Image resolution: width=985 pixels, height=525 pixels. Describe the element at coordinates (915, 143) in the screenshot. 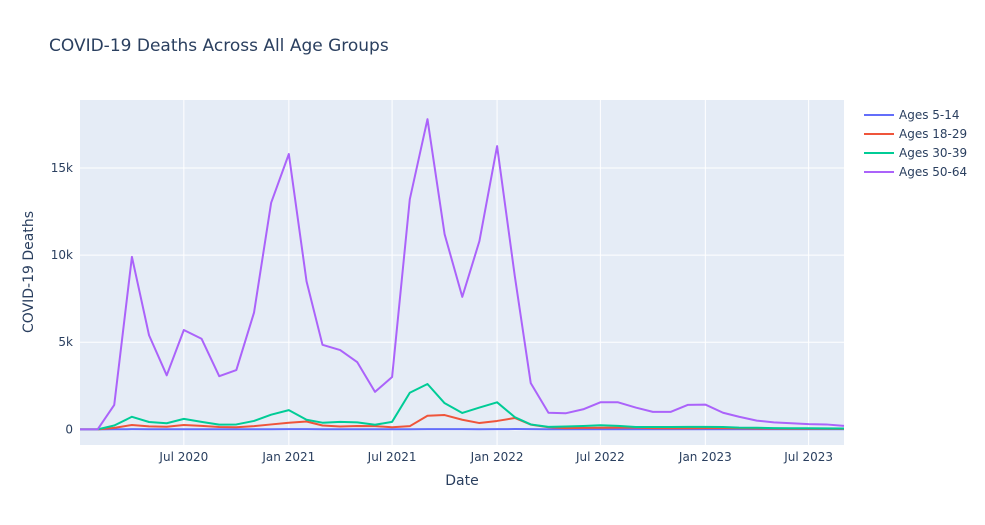

I see `legend: Ages 5-14 Ages 18-29 Ages 30-39 Ages 50-64` at that location.